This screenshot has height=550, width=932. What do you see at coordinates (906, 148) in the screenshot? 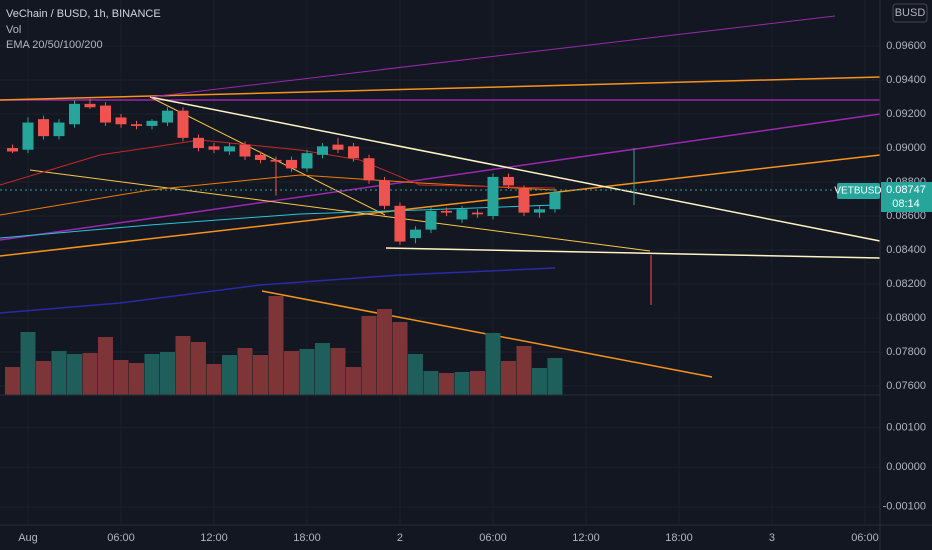
I see `y-tick-label: 0.09000` at bounding box center [906, 148].